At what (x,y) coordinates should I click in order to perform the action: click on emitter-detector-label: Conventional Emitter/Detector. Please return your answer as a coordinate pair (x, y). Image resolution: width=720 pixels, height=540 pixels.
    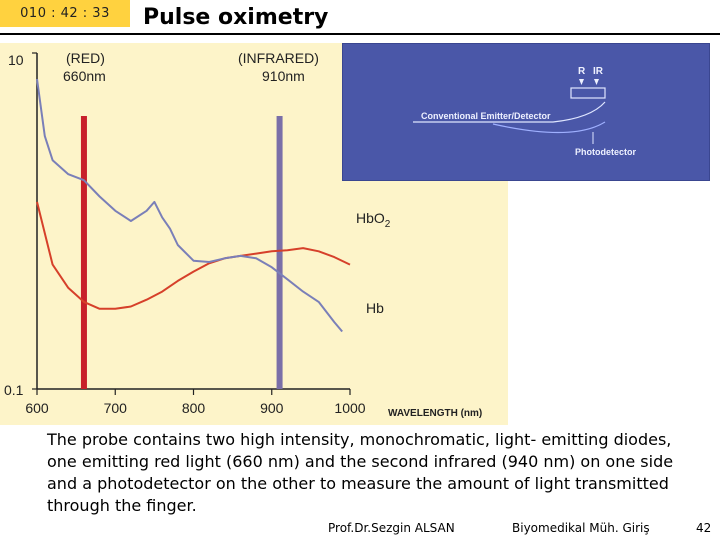
    Looking at the image, I should click on (486, 116).